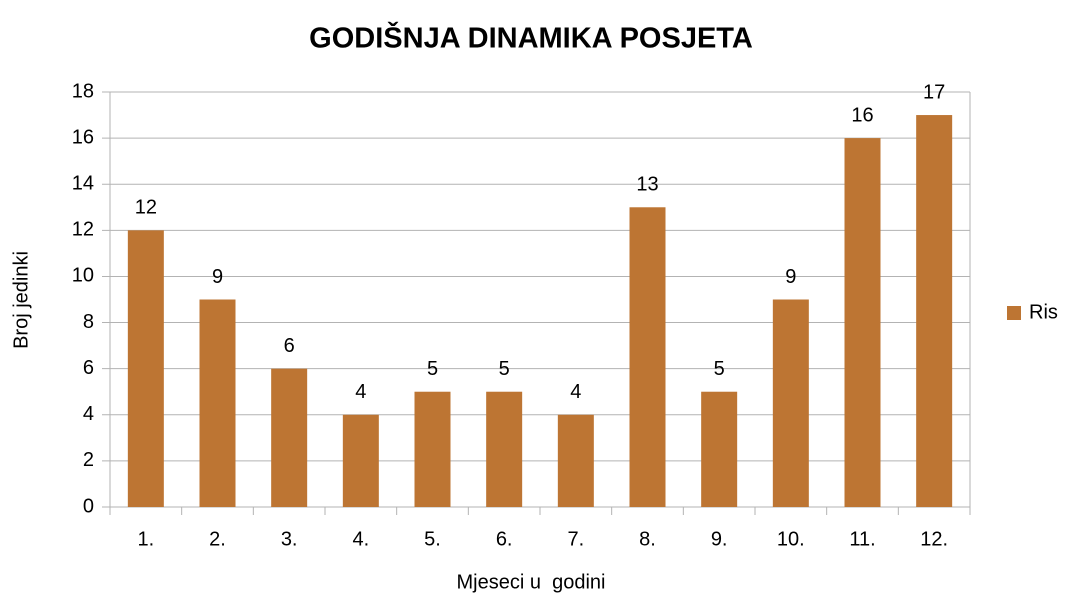 Image resolution: width=1070 pixels, height=603 pixels. What do you see at coordinates (504, 539) in the screenshot?
I see `x-tick-label: 6.` at bounding box center [504, 539].